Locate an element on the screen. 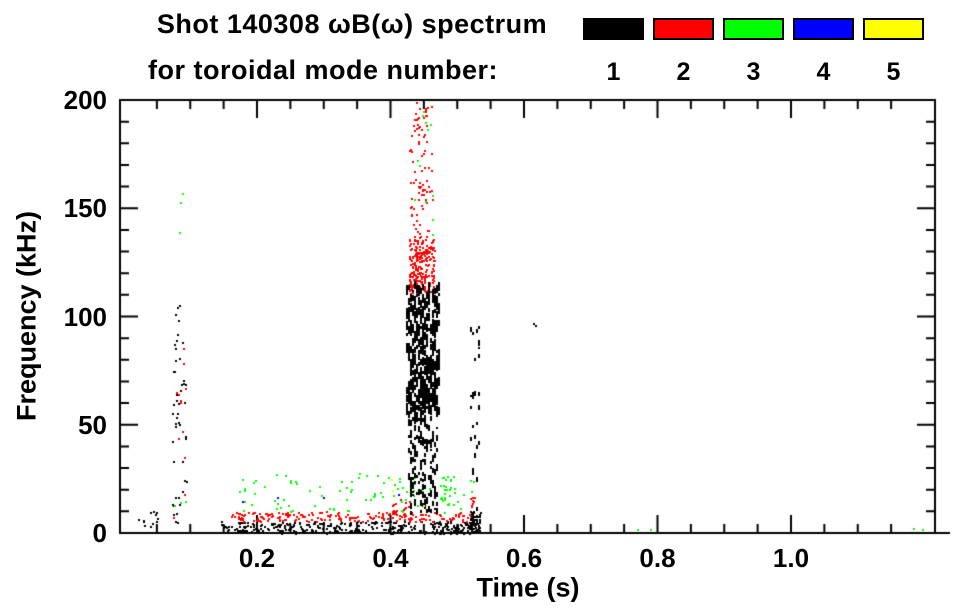 The height and width of the screenshot is (615, 963). legend-label-mode-1: 1 is located at coordinates (613, 72).